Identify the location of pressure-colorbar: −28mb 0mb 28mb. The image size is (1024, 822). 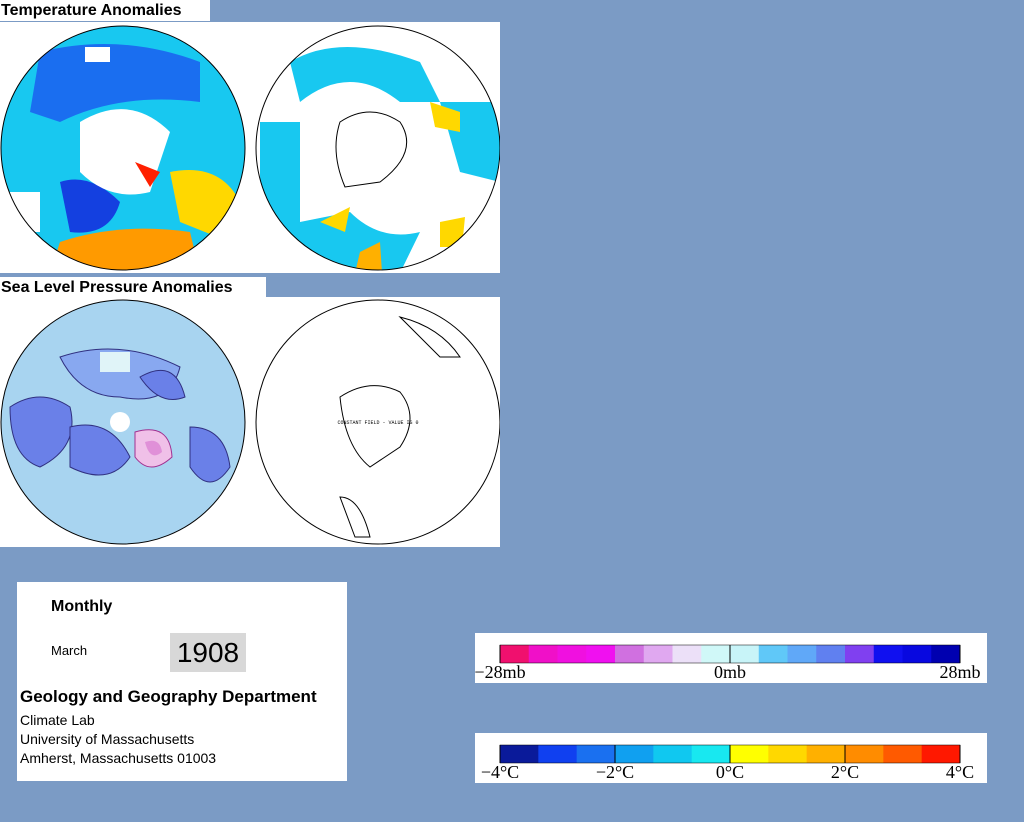
(731, 658).